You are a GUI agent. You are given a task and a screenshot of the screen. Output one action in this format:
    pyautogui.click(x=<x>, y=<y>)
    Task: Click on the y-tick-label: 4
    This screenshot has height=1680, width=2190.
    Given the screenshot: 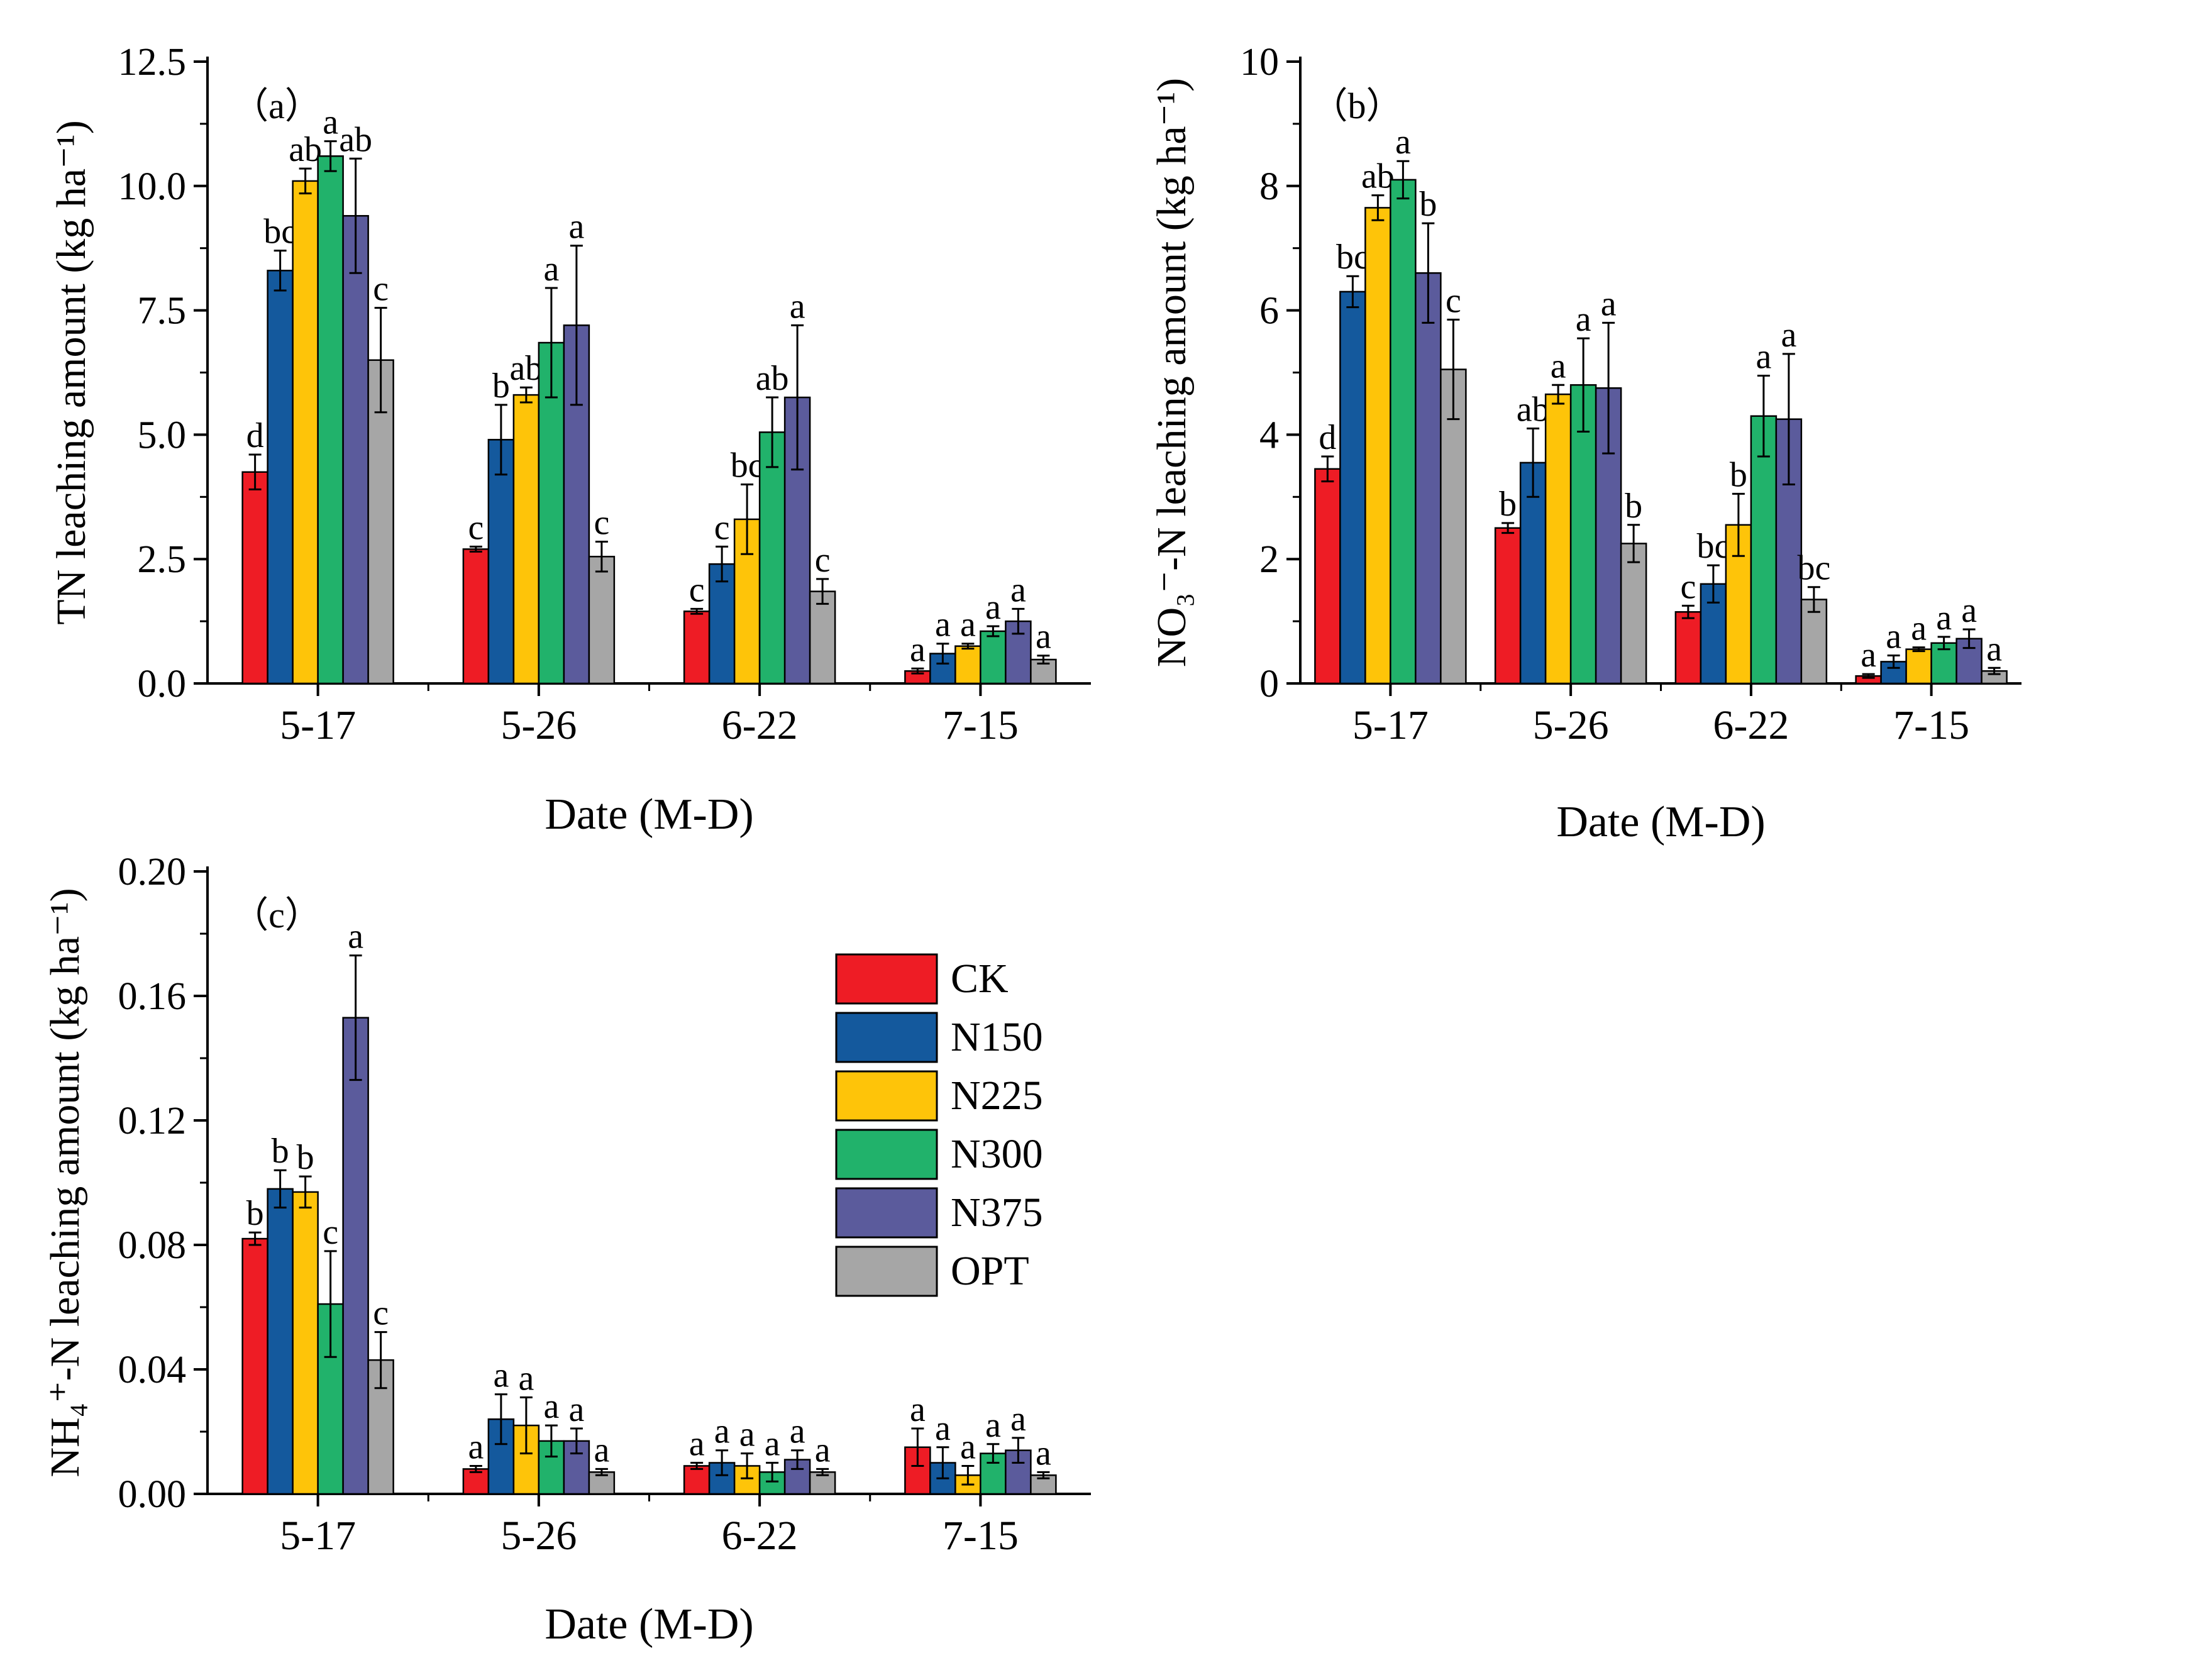 What is the action you would take?
    pyautogui.click(x=1269, y=435)
    